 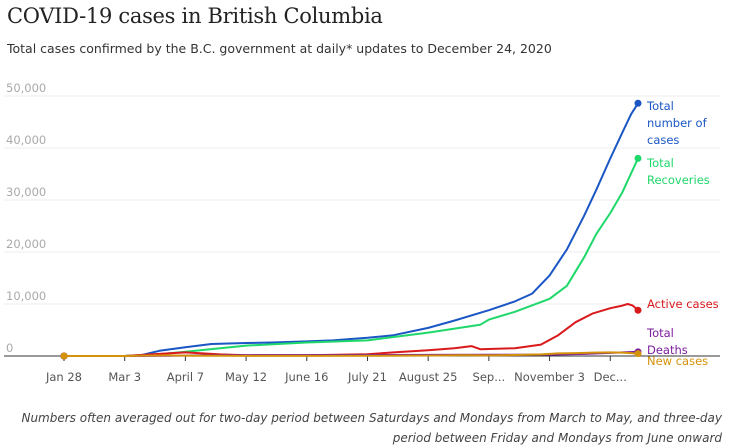 What do you see at coordinates (9, 348) in the screenshot?
I see `y-tick-label: 0` at bounding box center [9, 348].